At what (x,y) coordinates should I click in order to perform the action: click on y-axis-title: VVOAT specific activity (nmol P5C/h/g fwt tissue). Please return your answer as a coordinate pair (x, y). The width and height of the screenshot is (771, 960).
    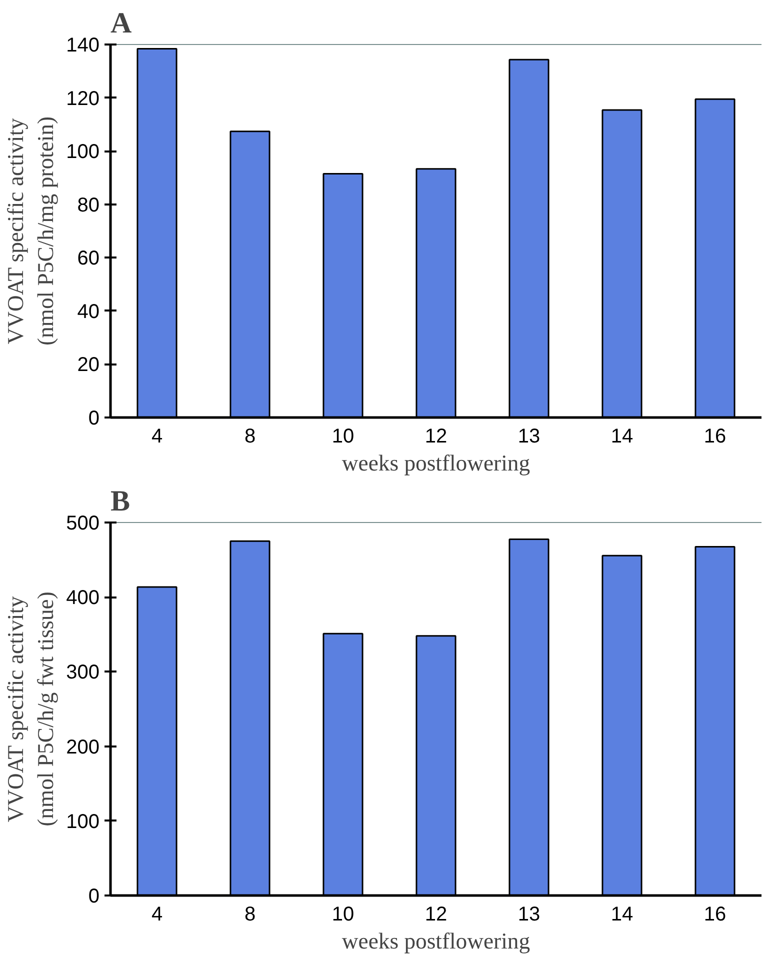
    Looking at the image, I should click on (30, 709).